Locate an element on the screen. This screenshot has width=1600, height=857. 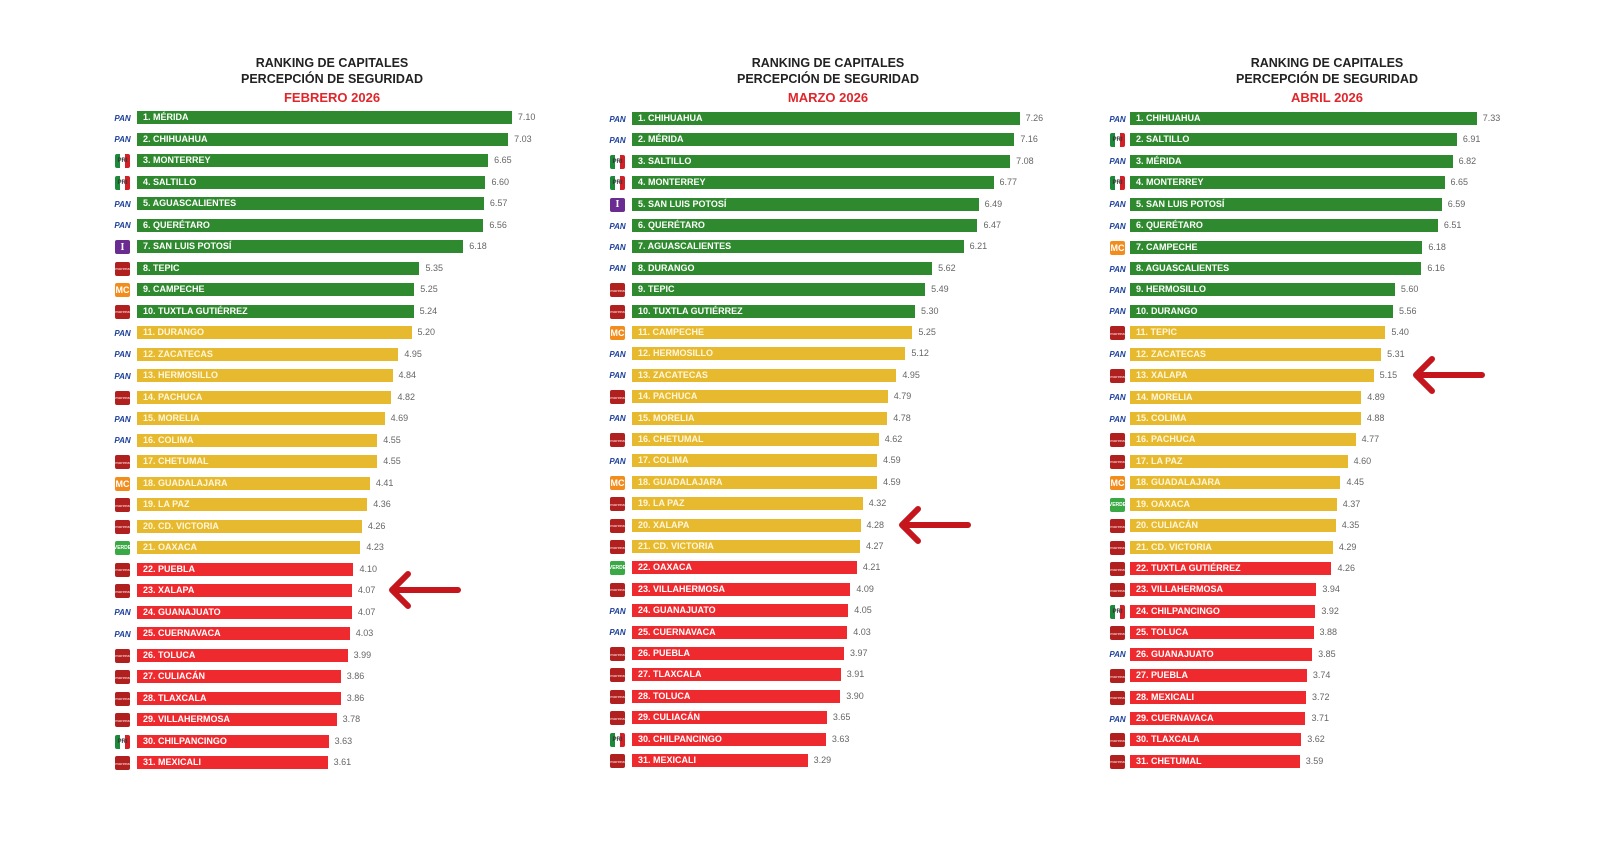
bar-value-label: 4.10 is located at coordinates (368, 568).